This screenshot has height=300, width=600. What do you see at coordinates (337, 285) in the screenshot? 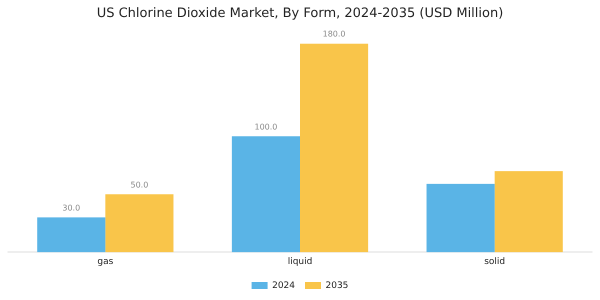
I see `legend-label: 2035` at bounding box center [337, 285].